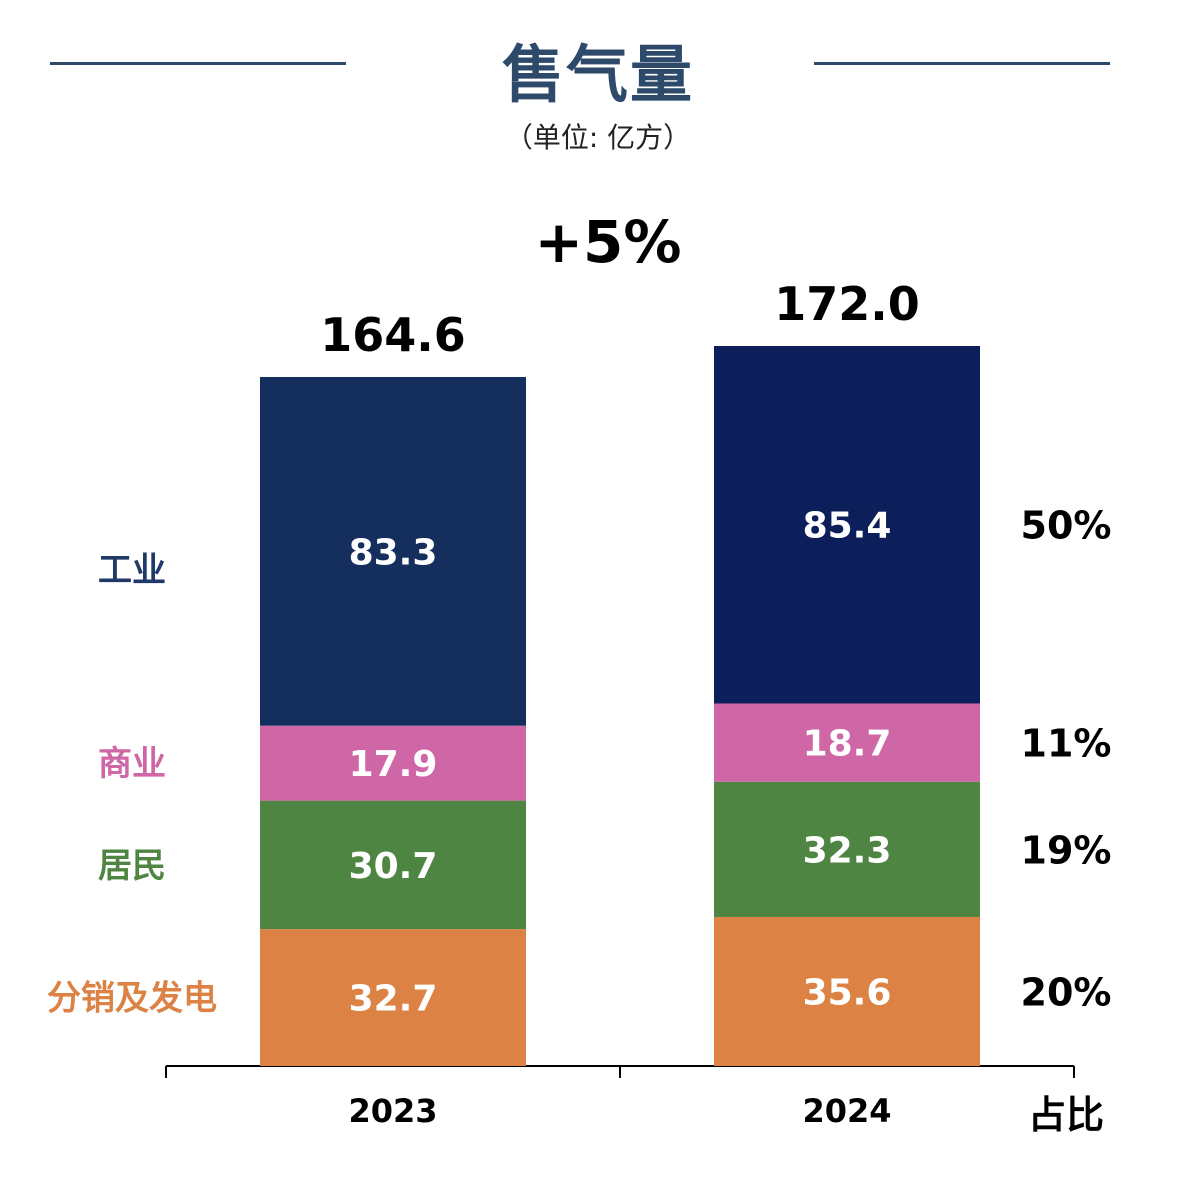 The height and width of the screenshot is (1184, 1196). I want to click on share-label-1: 19%, so click(1066, 850).